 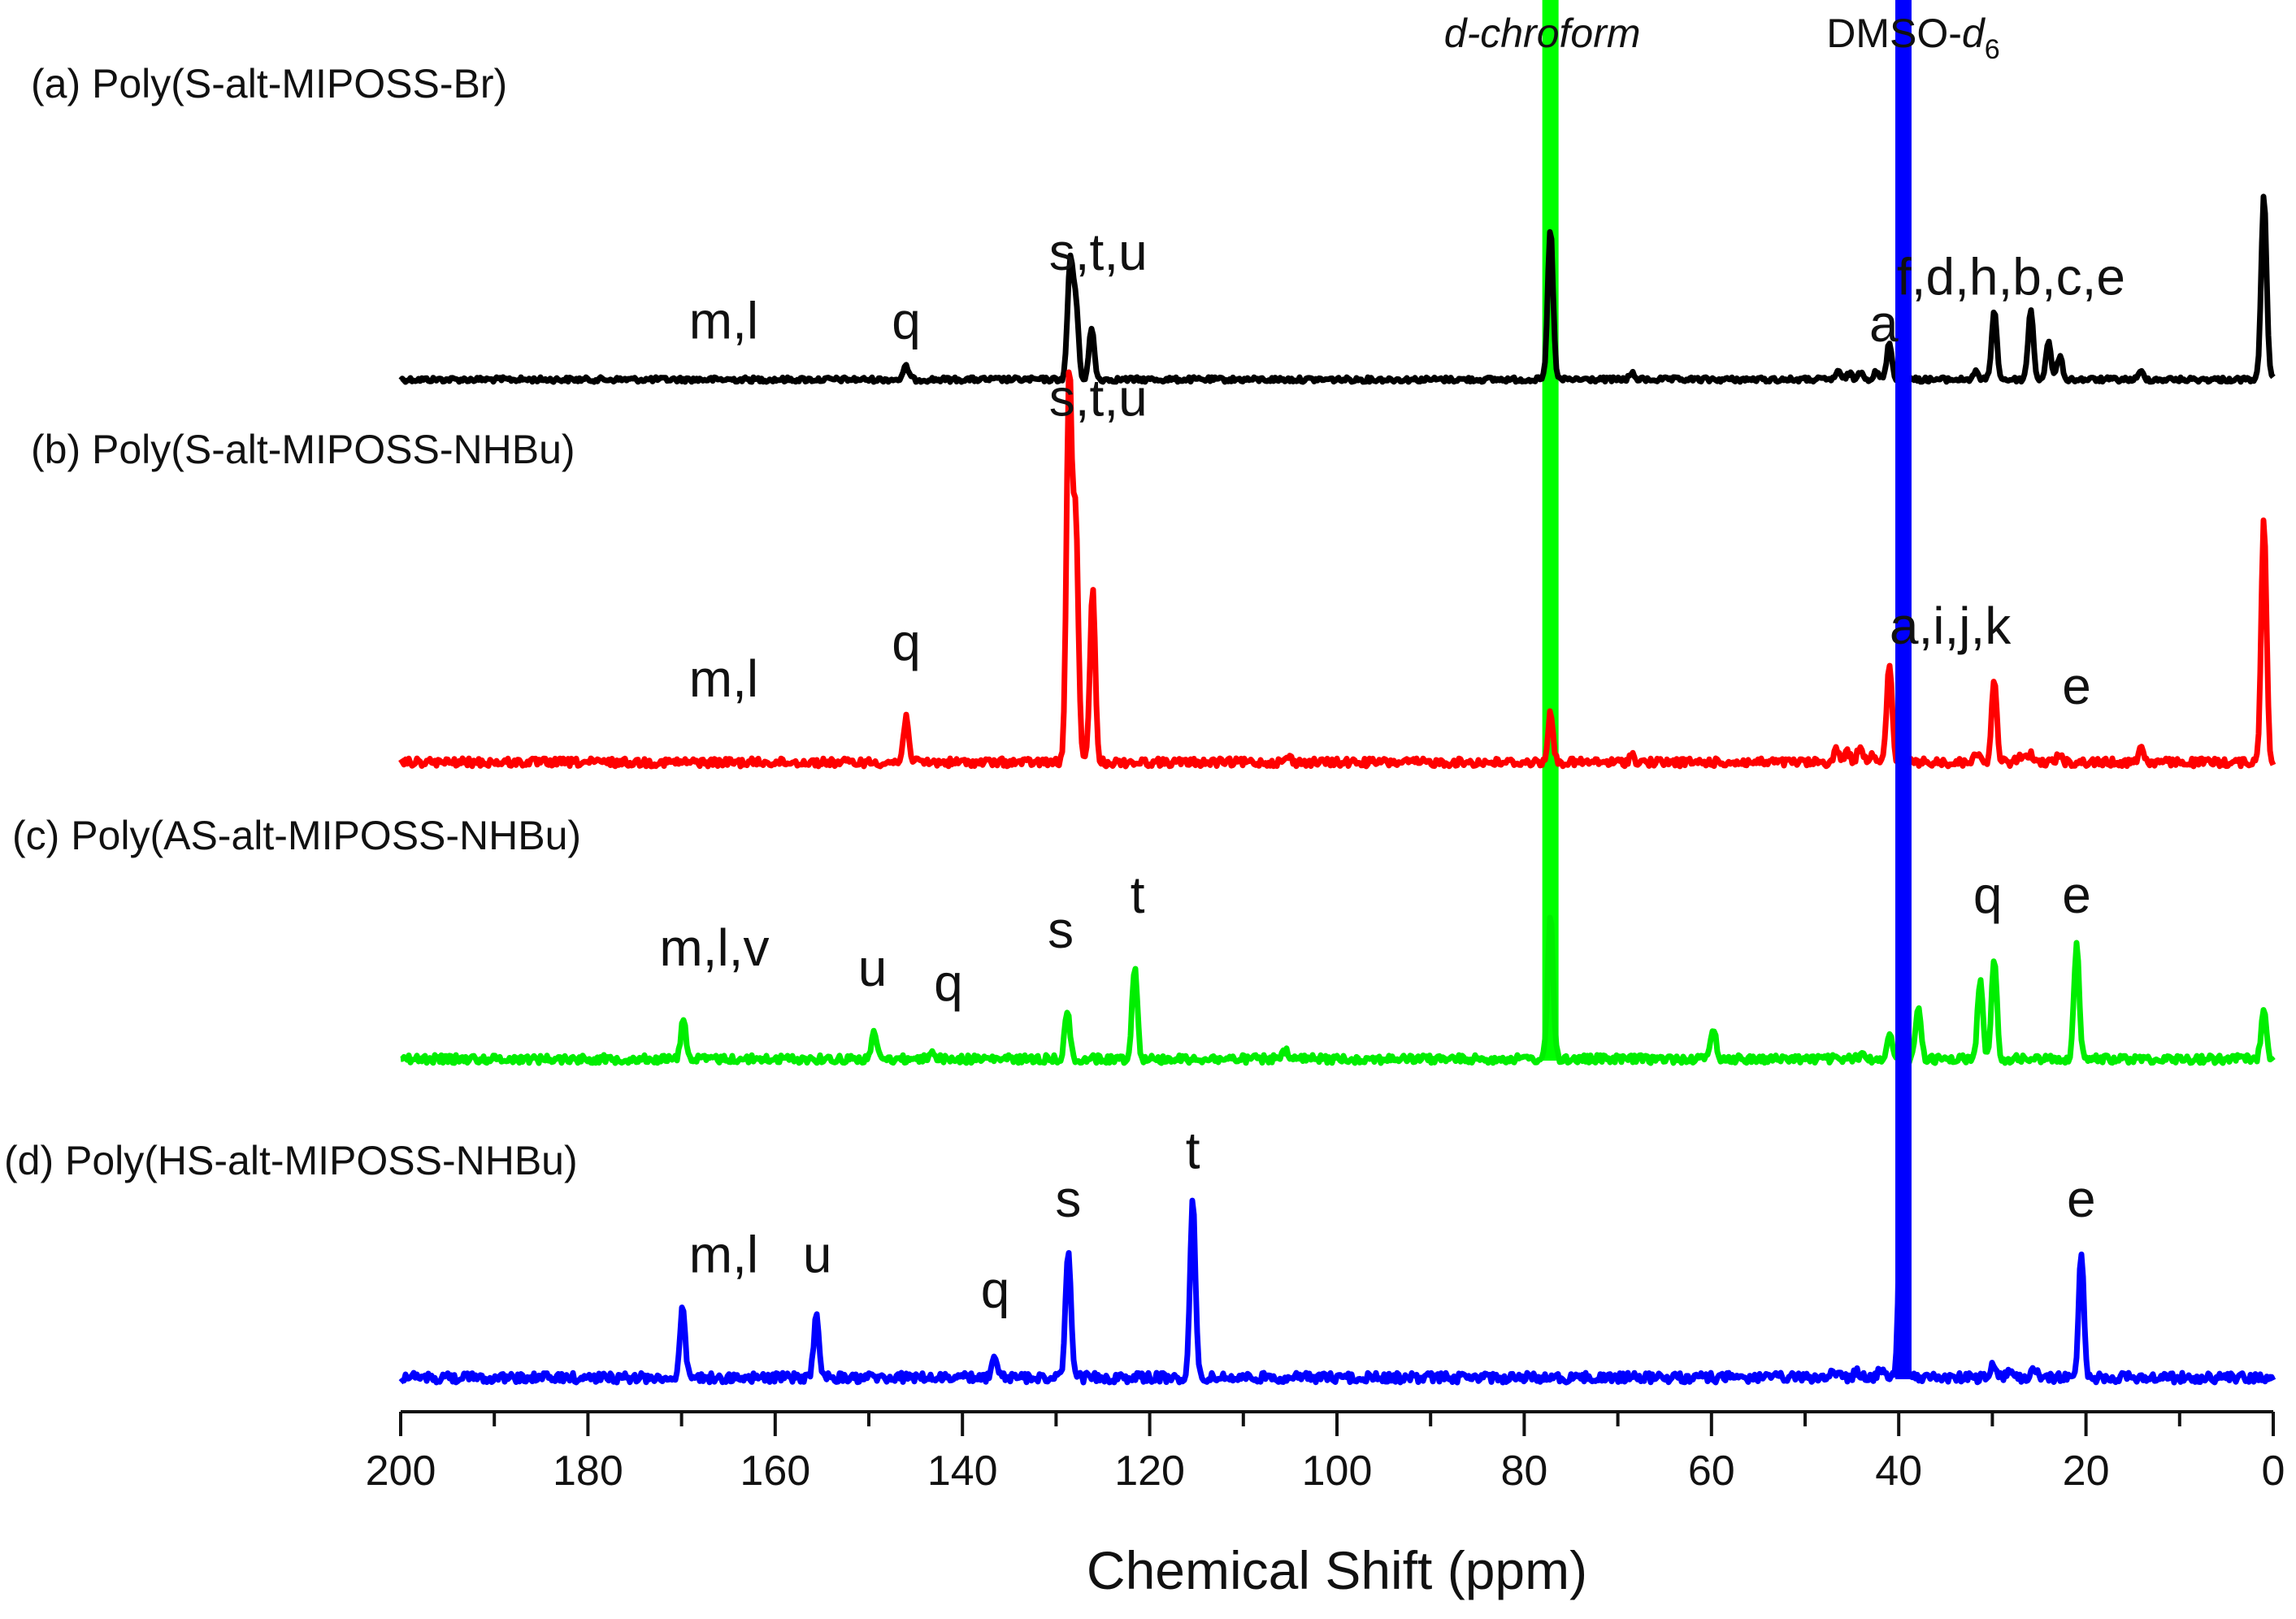 What do you see at coordinates (2011, 277) in the screenshot?
I see `peak-label: f,d,h,b,c,e` at bounding box center [2011, 277].